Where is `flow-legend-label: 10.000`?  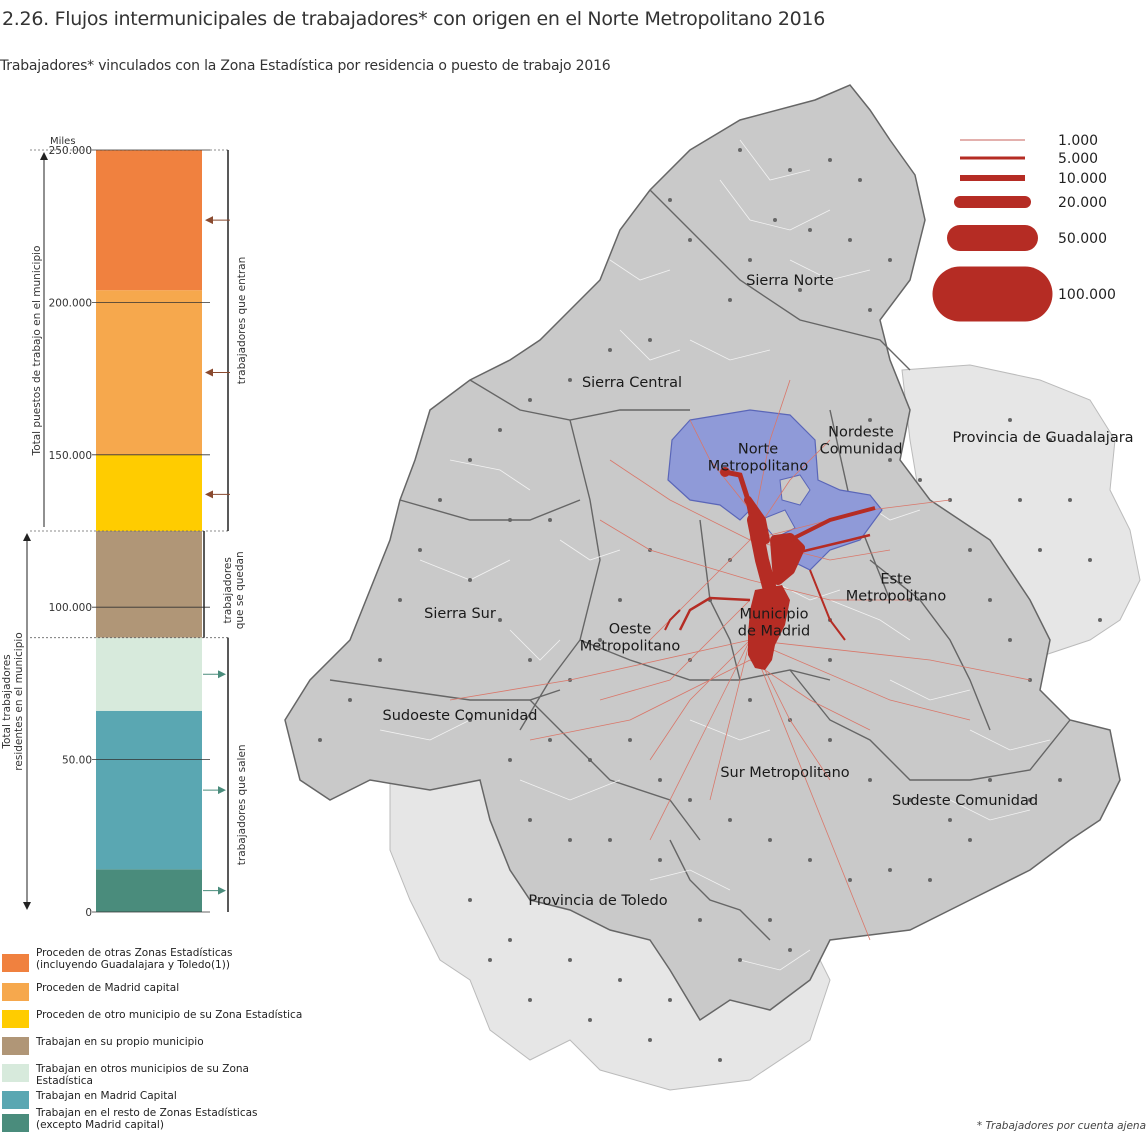 flow-legend-label: 10.000 is located at coordinates (1082, 179).